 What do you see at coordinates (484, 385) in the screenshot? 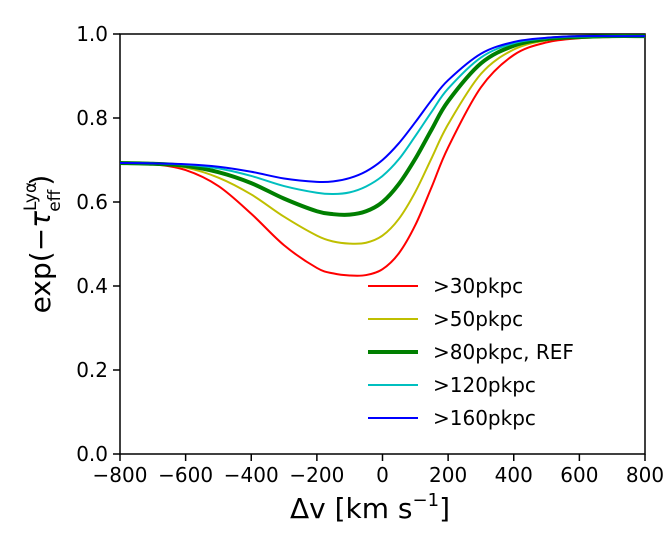
I see `legend-label-3: >120pkpc` at bounding box center [484, 385].